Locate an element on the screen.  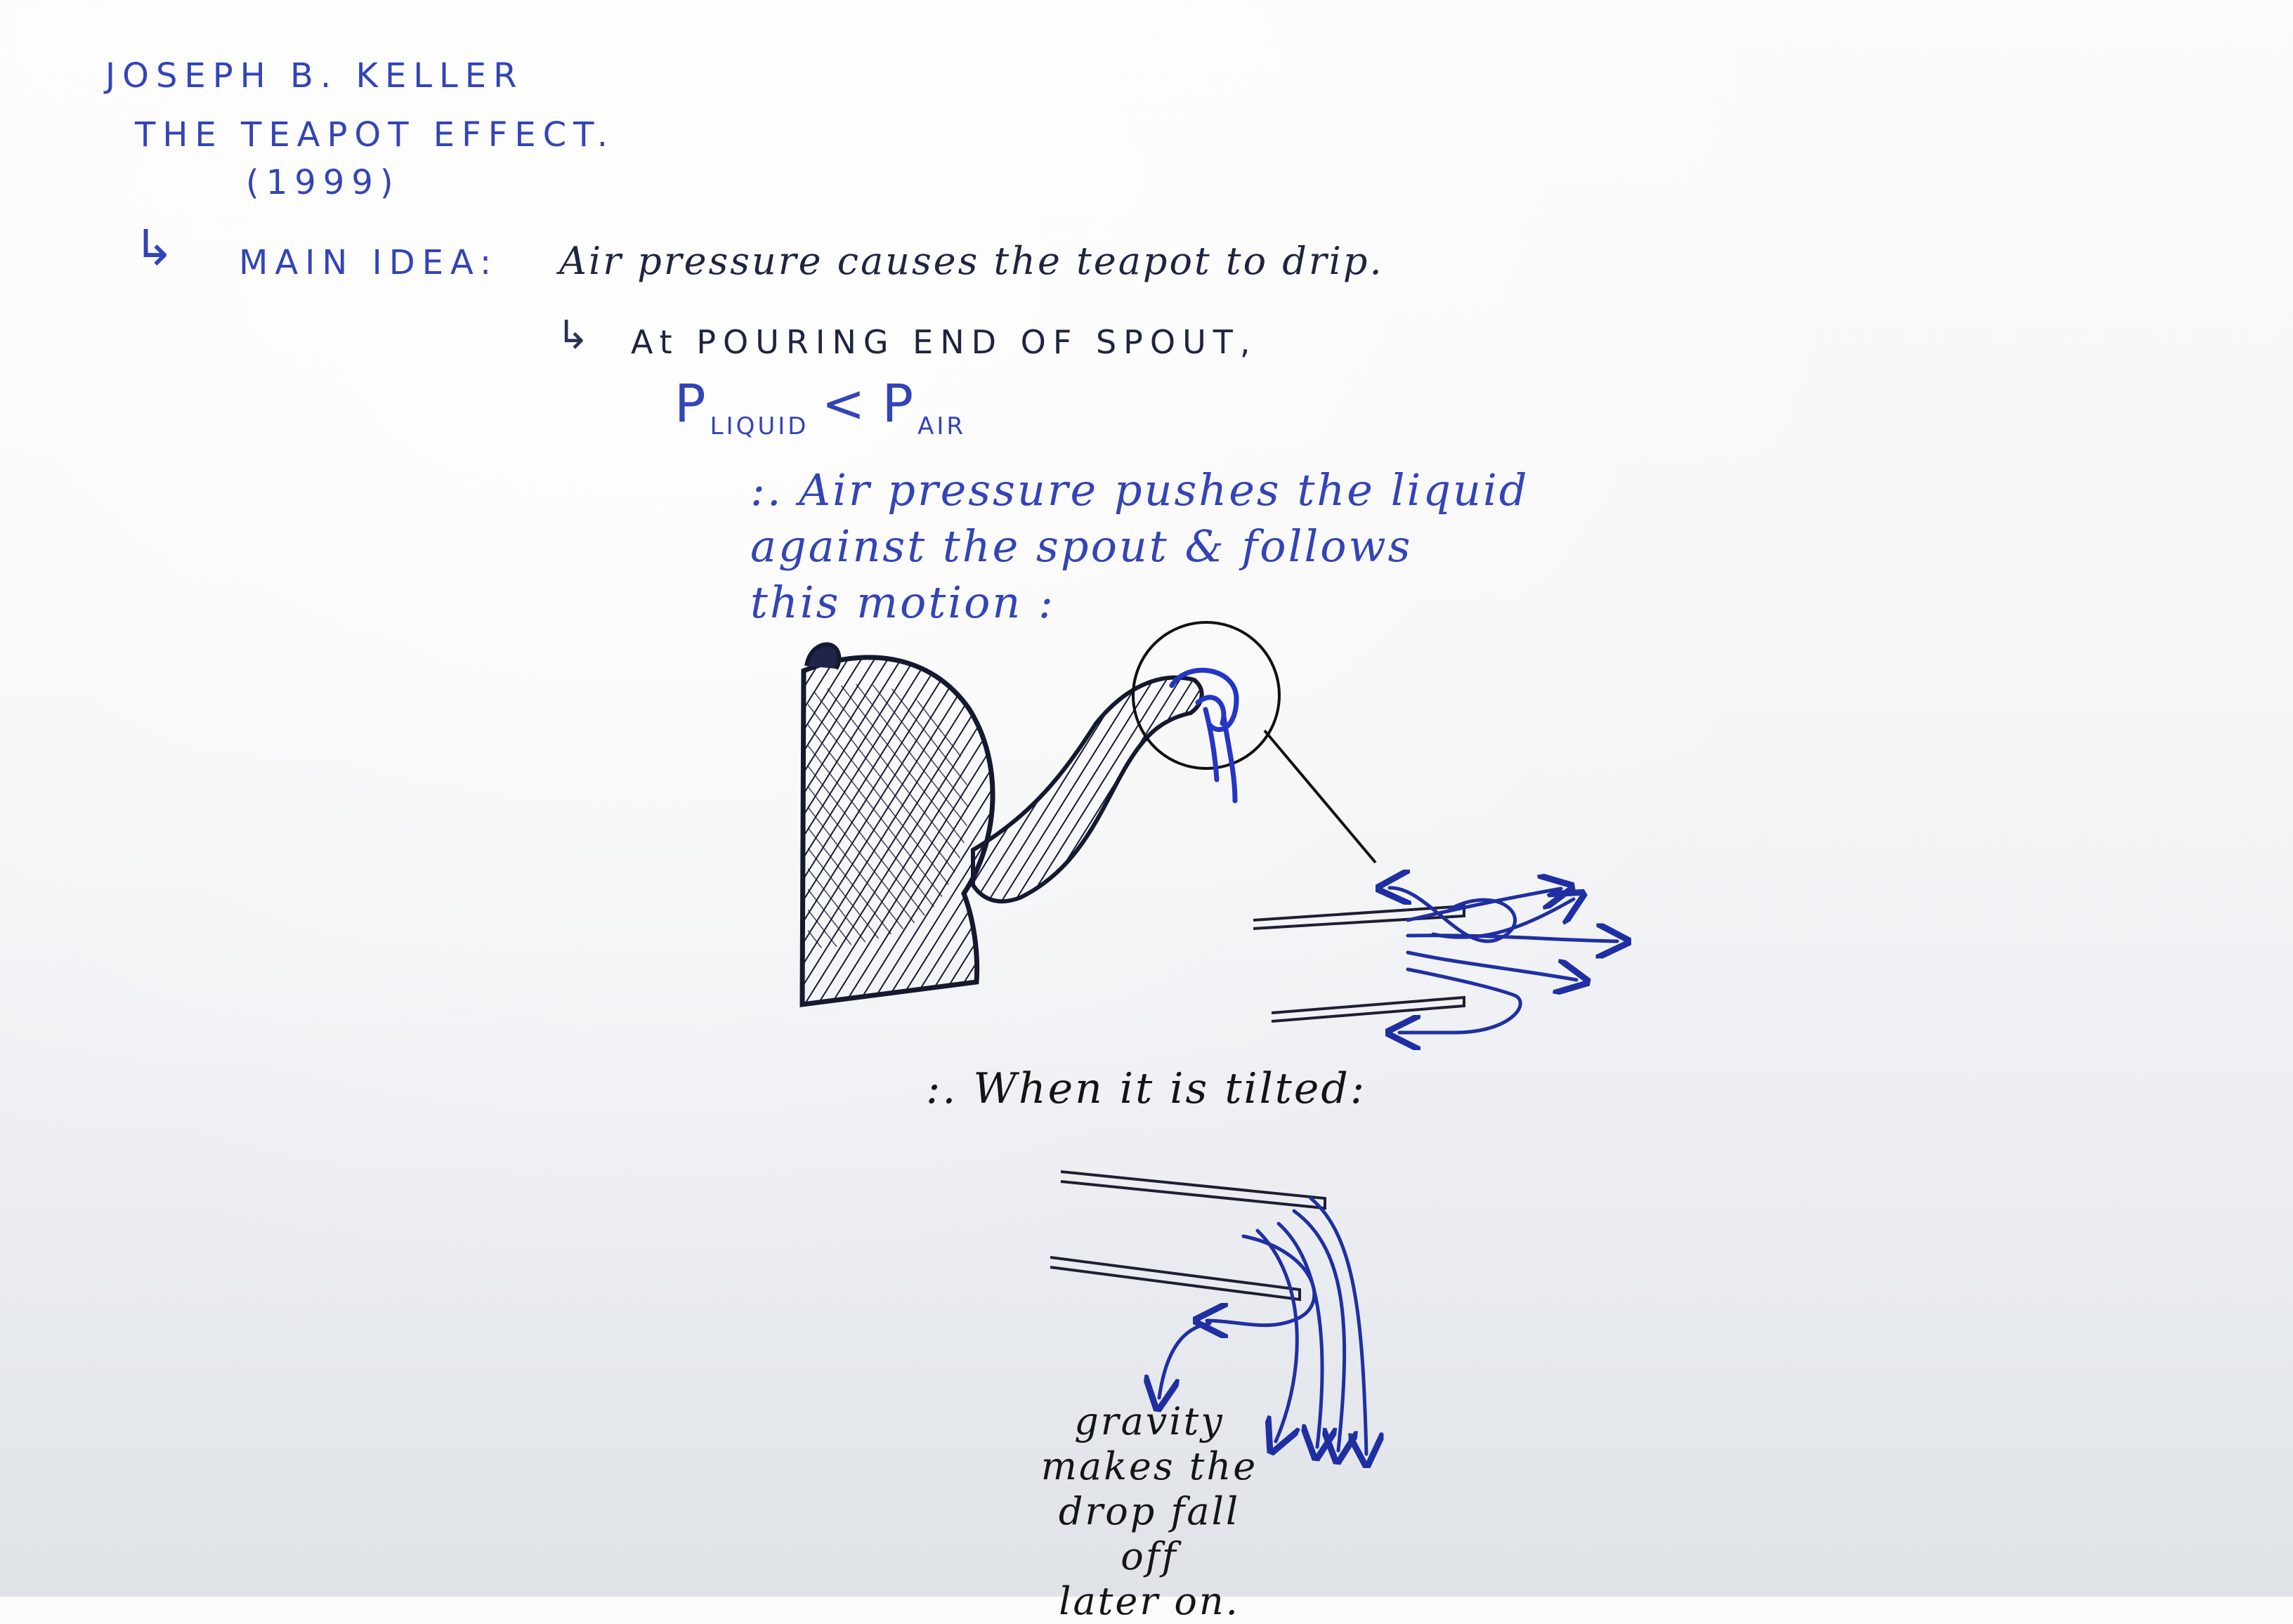
straight-flow-arrows is located at coordinates (1503, 960).